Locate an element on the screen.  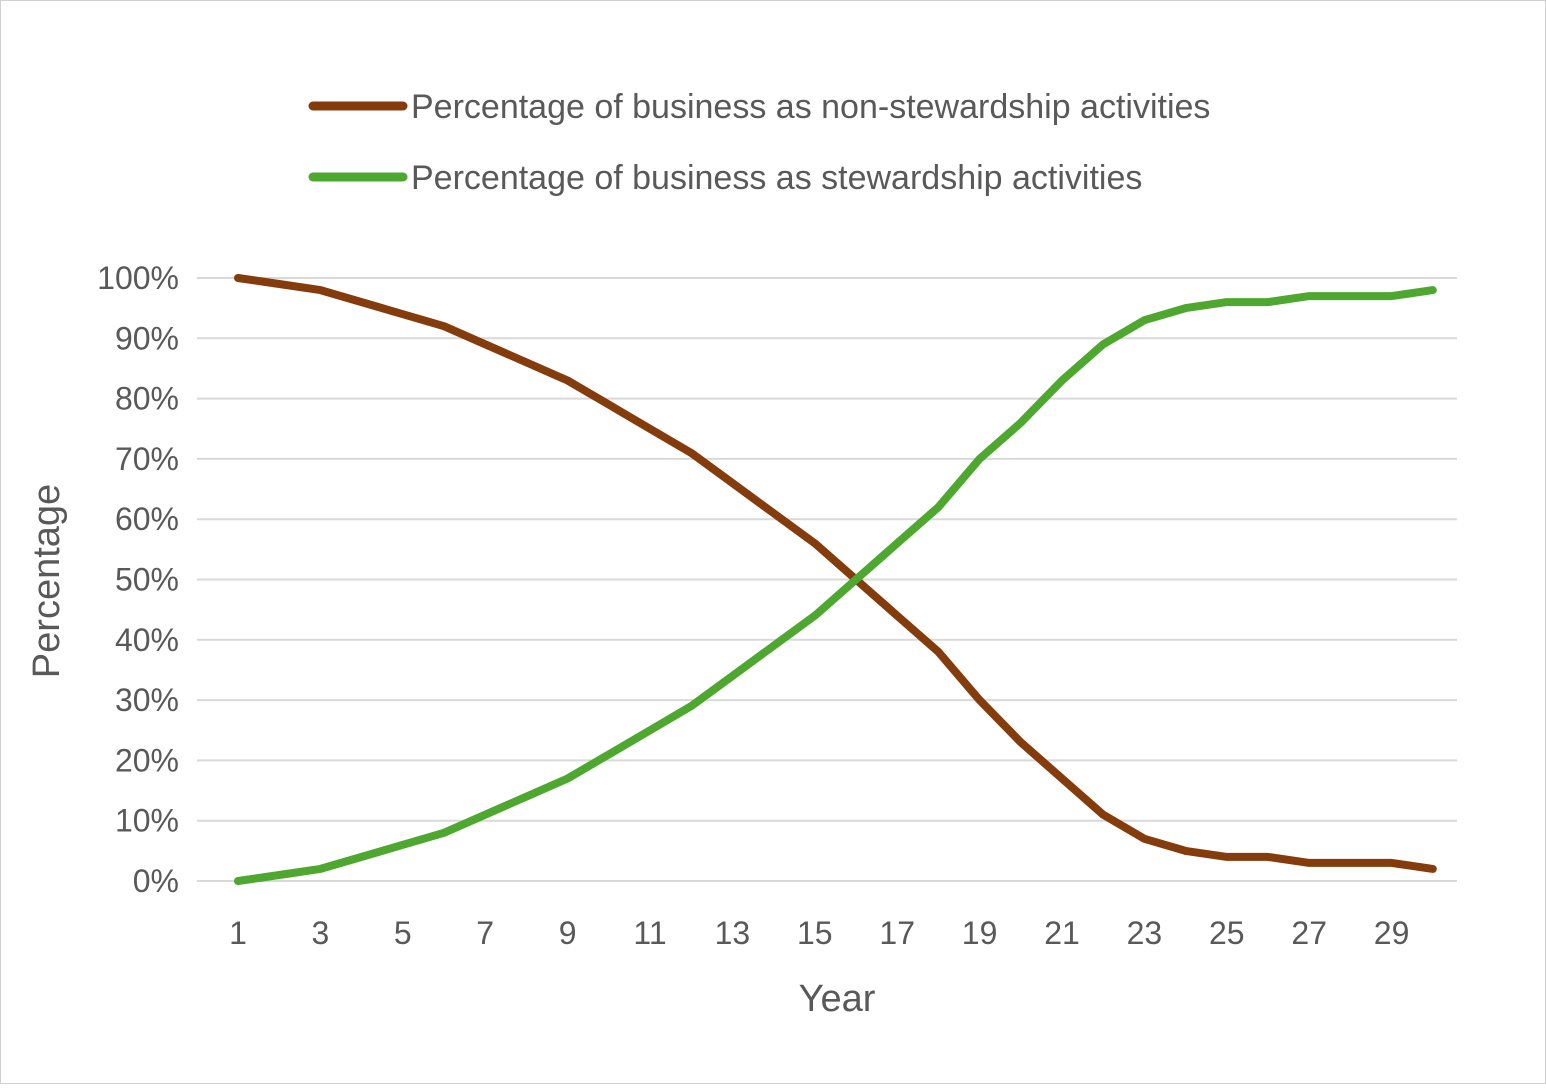
x-tick-label: 13 is located at coordinates (733, 933).